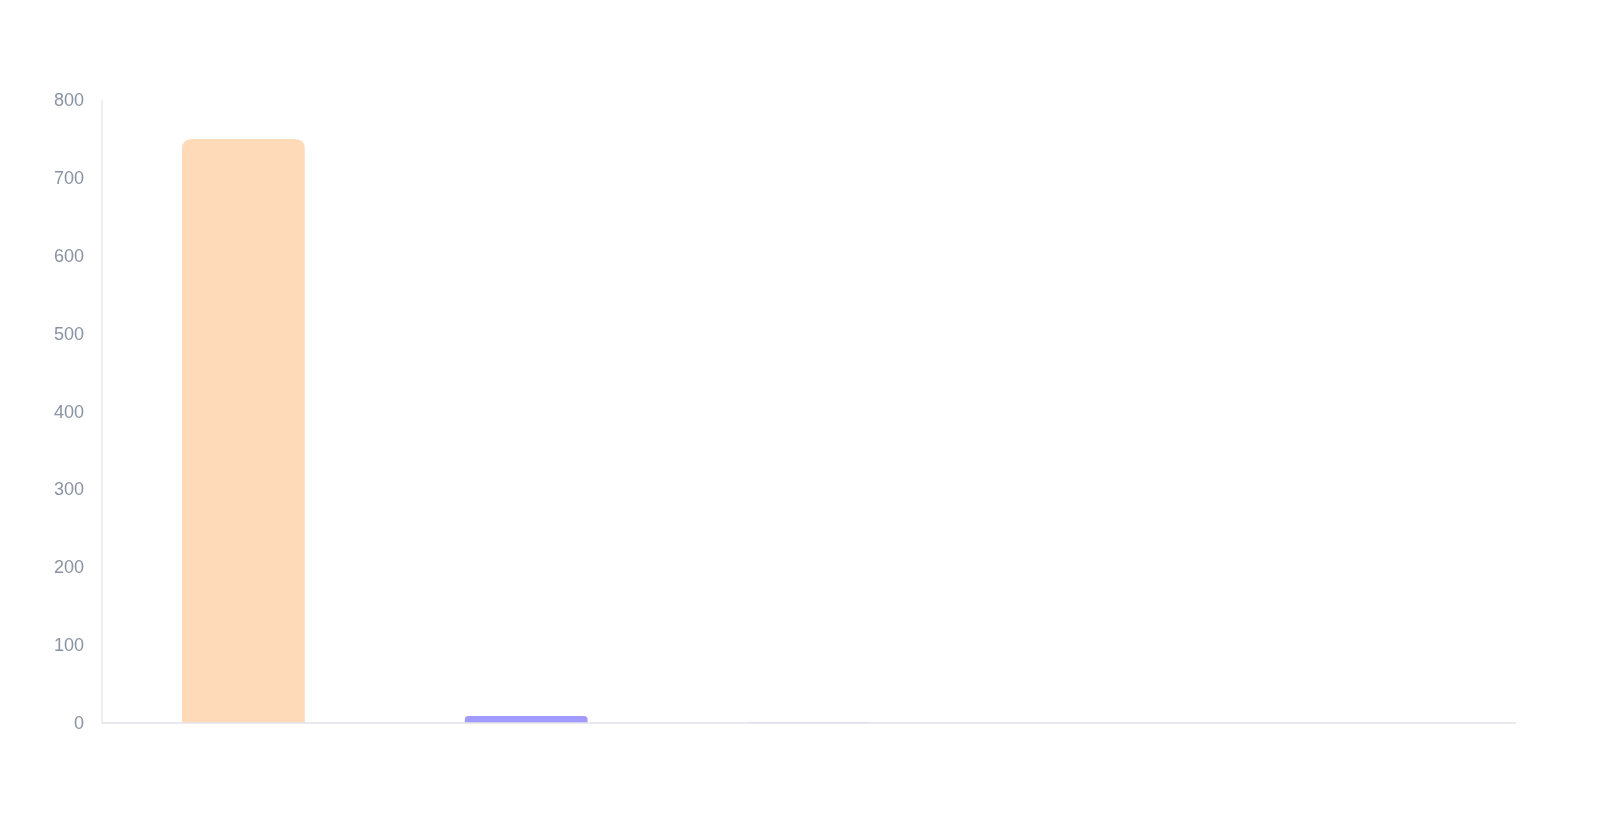 This screenshot has width=1600, height=832. What do you see at coordinates (68, 100) in the screenshot?
I see `y-tick-label: 800` at bounding box center [68, 100].